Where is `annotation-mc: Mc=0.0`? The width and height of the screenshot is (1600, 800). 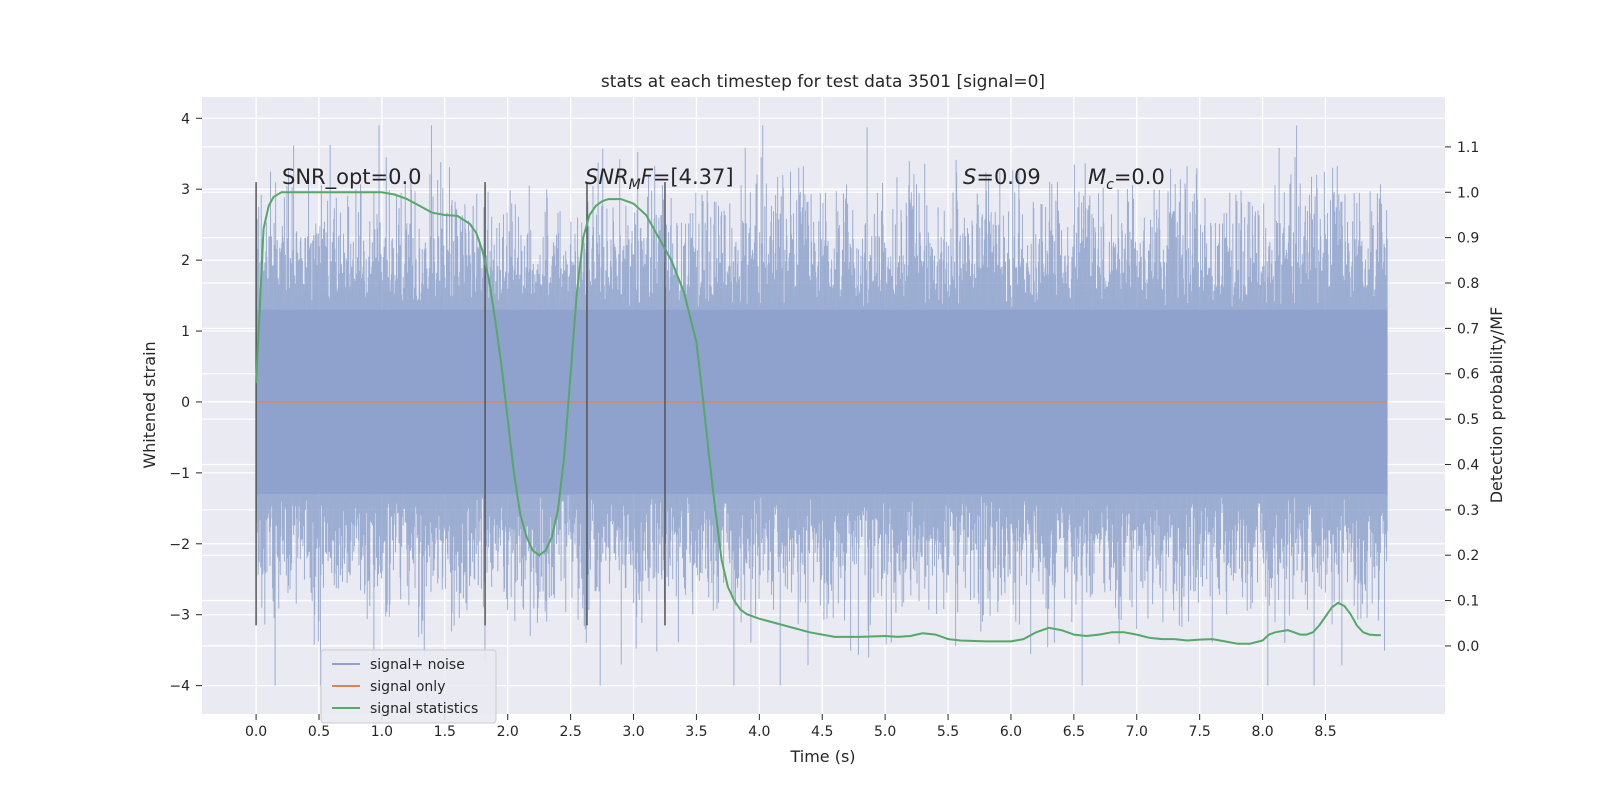 annotation-mc: Mc=0.0 is located at coordinates (1126, 179).